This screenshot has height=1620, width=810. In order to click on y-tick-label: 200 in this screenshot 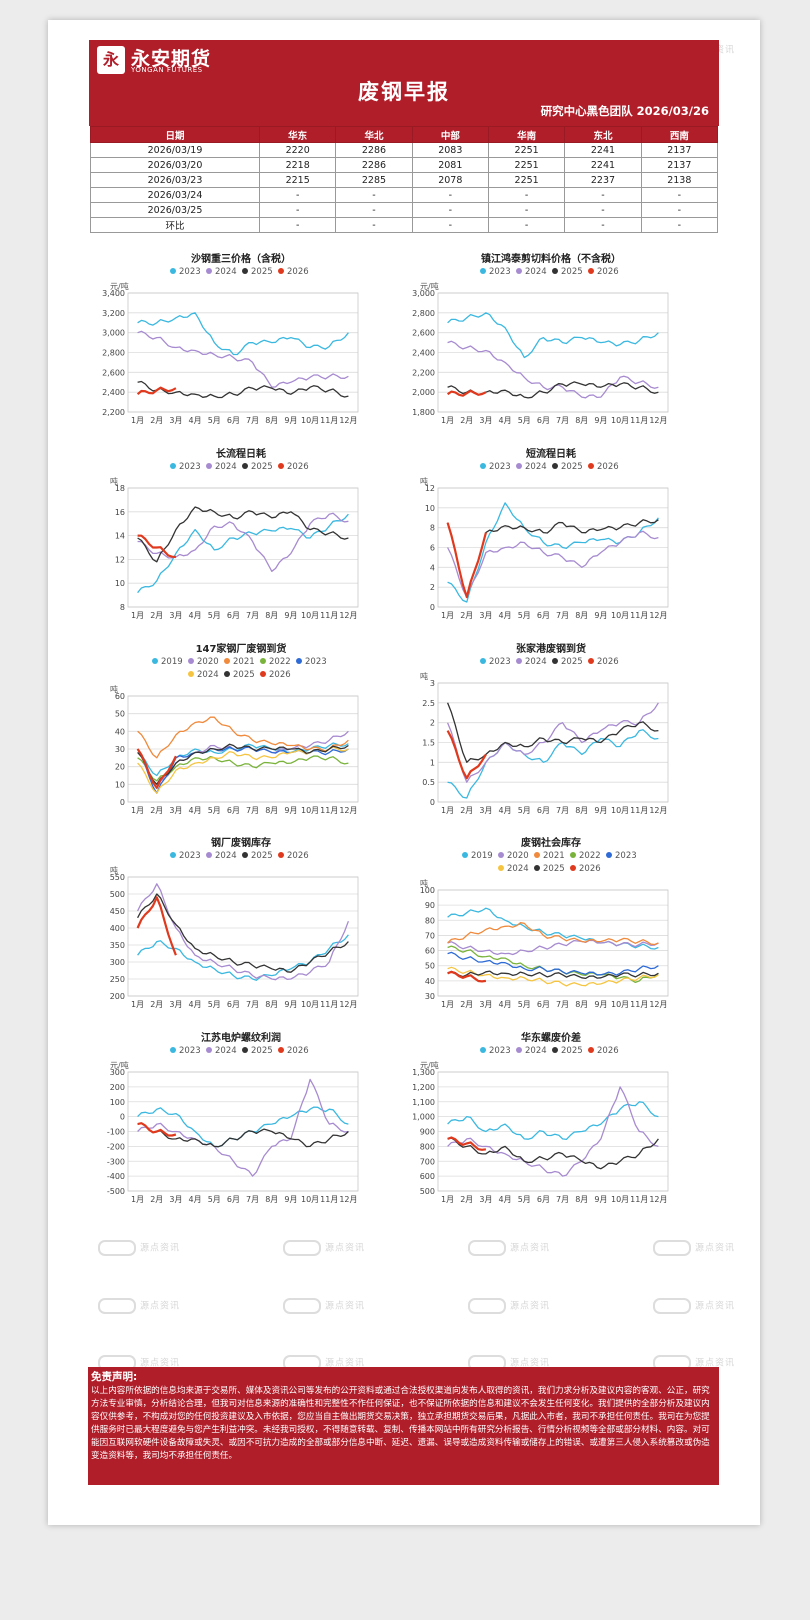, I will do `click(117, 1087)`.